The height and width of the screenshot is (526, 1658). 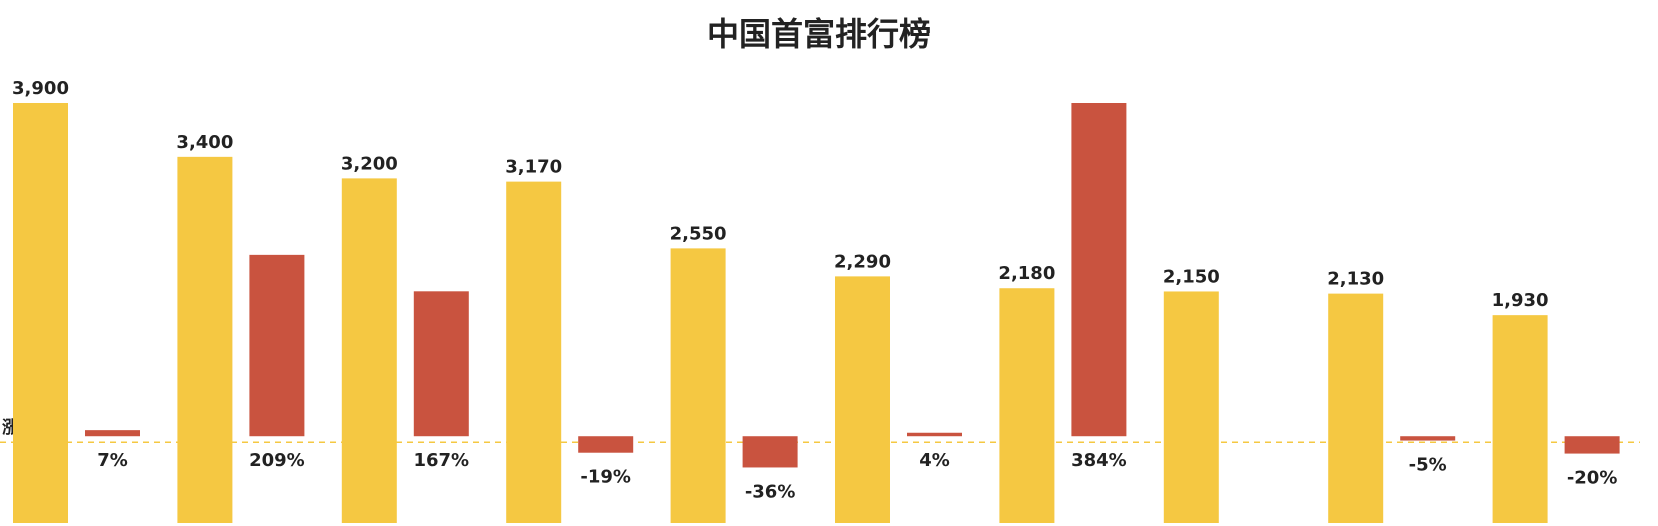 I want to click on data-label: 1,930, so click(x=1520, y=300).